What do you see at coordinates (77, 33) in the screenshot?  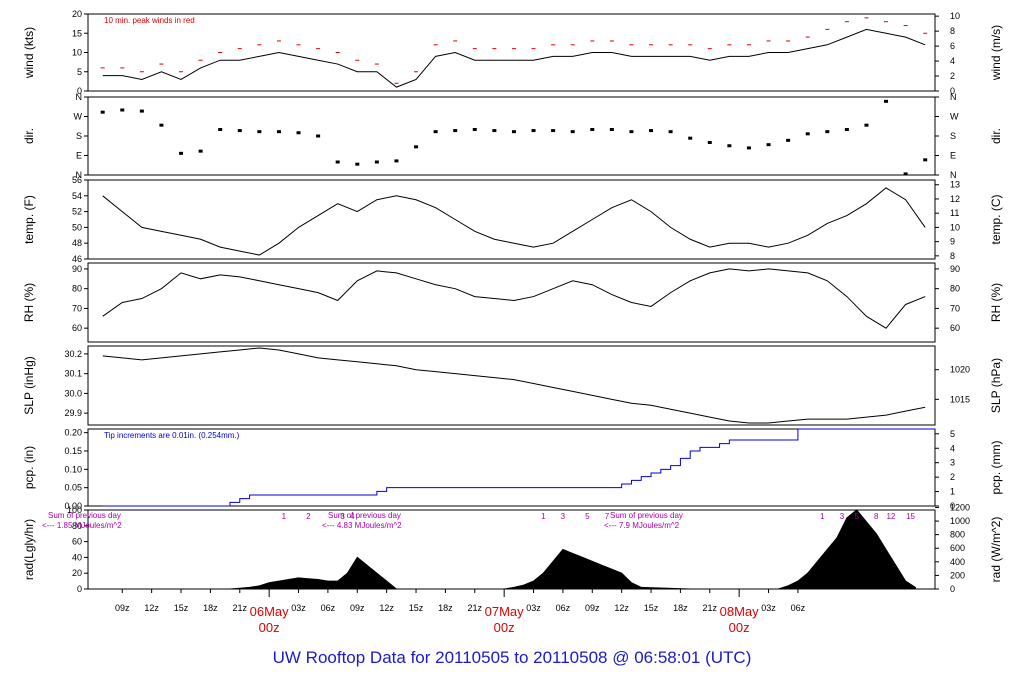 I see `wind-ytick-label-left: 15` at bounding box center [77, 33].